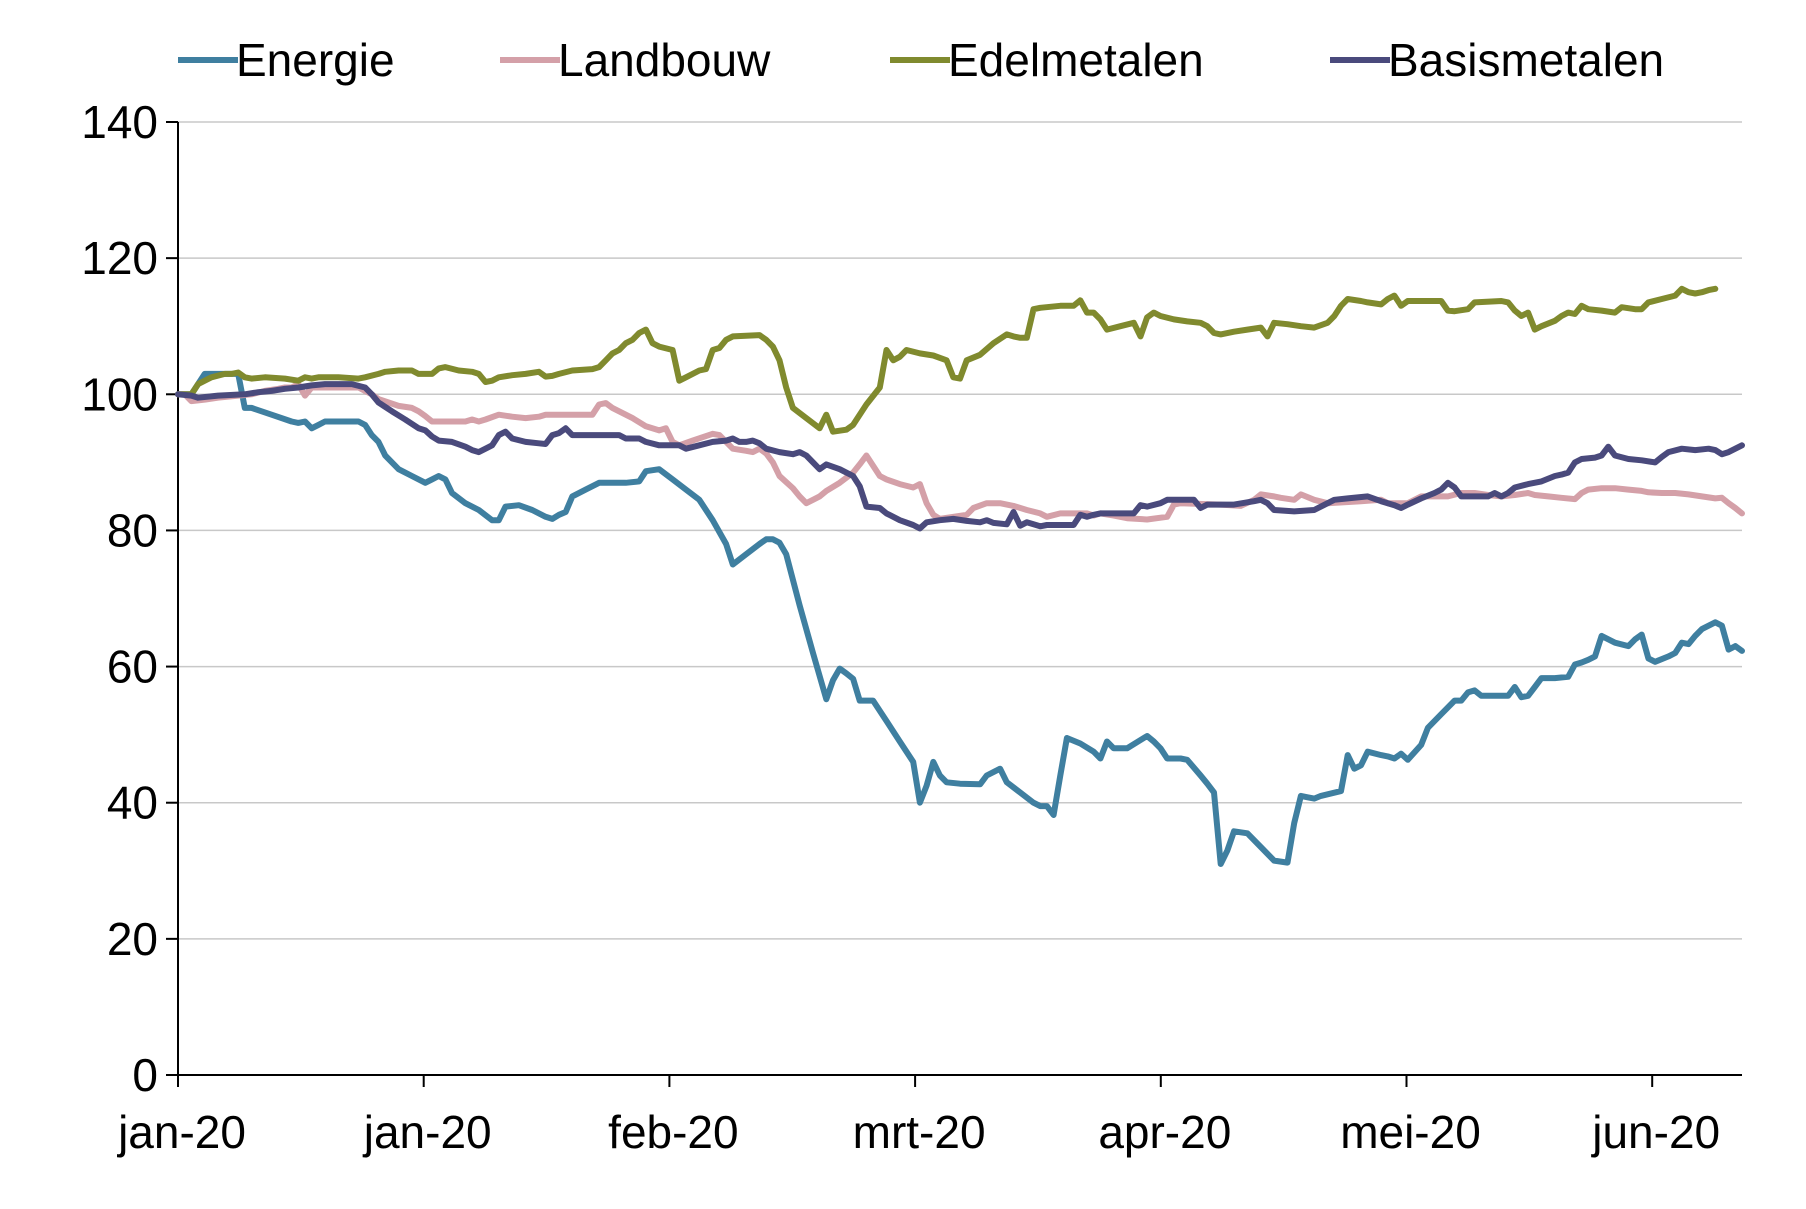 The height and width of the screenshot is (1209, 1806). I want to click on y-tick-label: 80, so click(132, 530).